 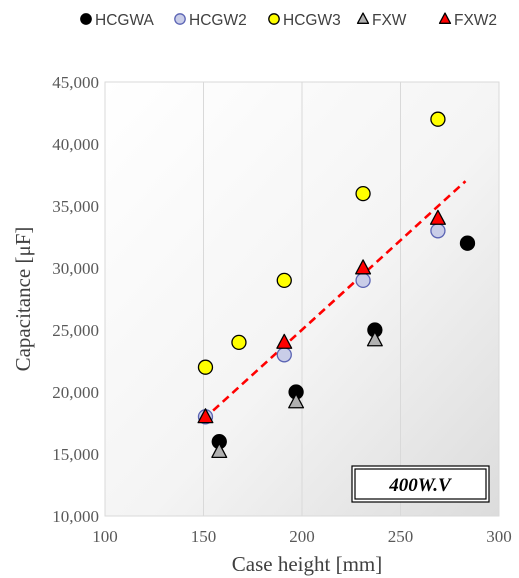 I want to click on annotation-box: 400W.V, so click(x=420, y=484).